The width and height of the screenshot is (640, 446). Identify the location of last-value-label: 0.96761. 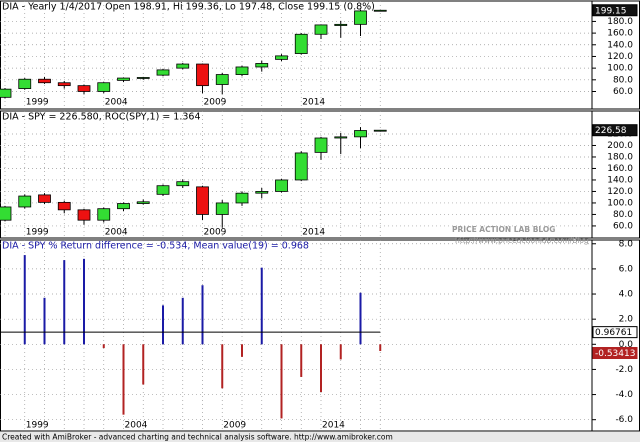
(613, 333).